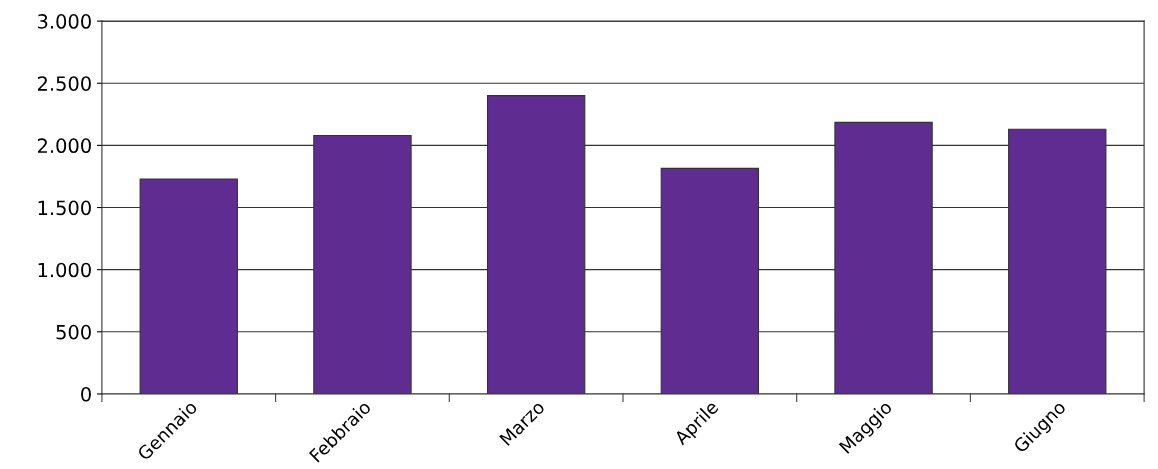  What do you see at coordinates (64, 83) in the screenshot?
I see `y-tick-label: 2.500` at bounding box center [64, 83].